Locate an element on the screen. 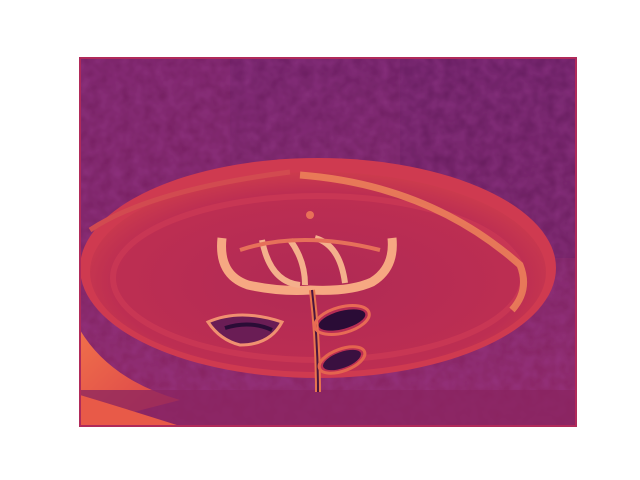 This screenshot has width=640, height=480. flower is located at coordinates (301, 302).